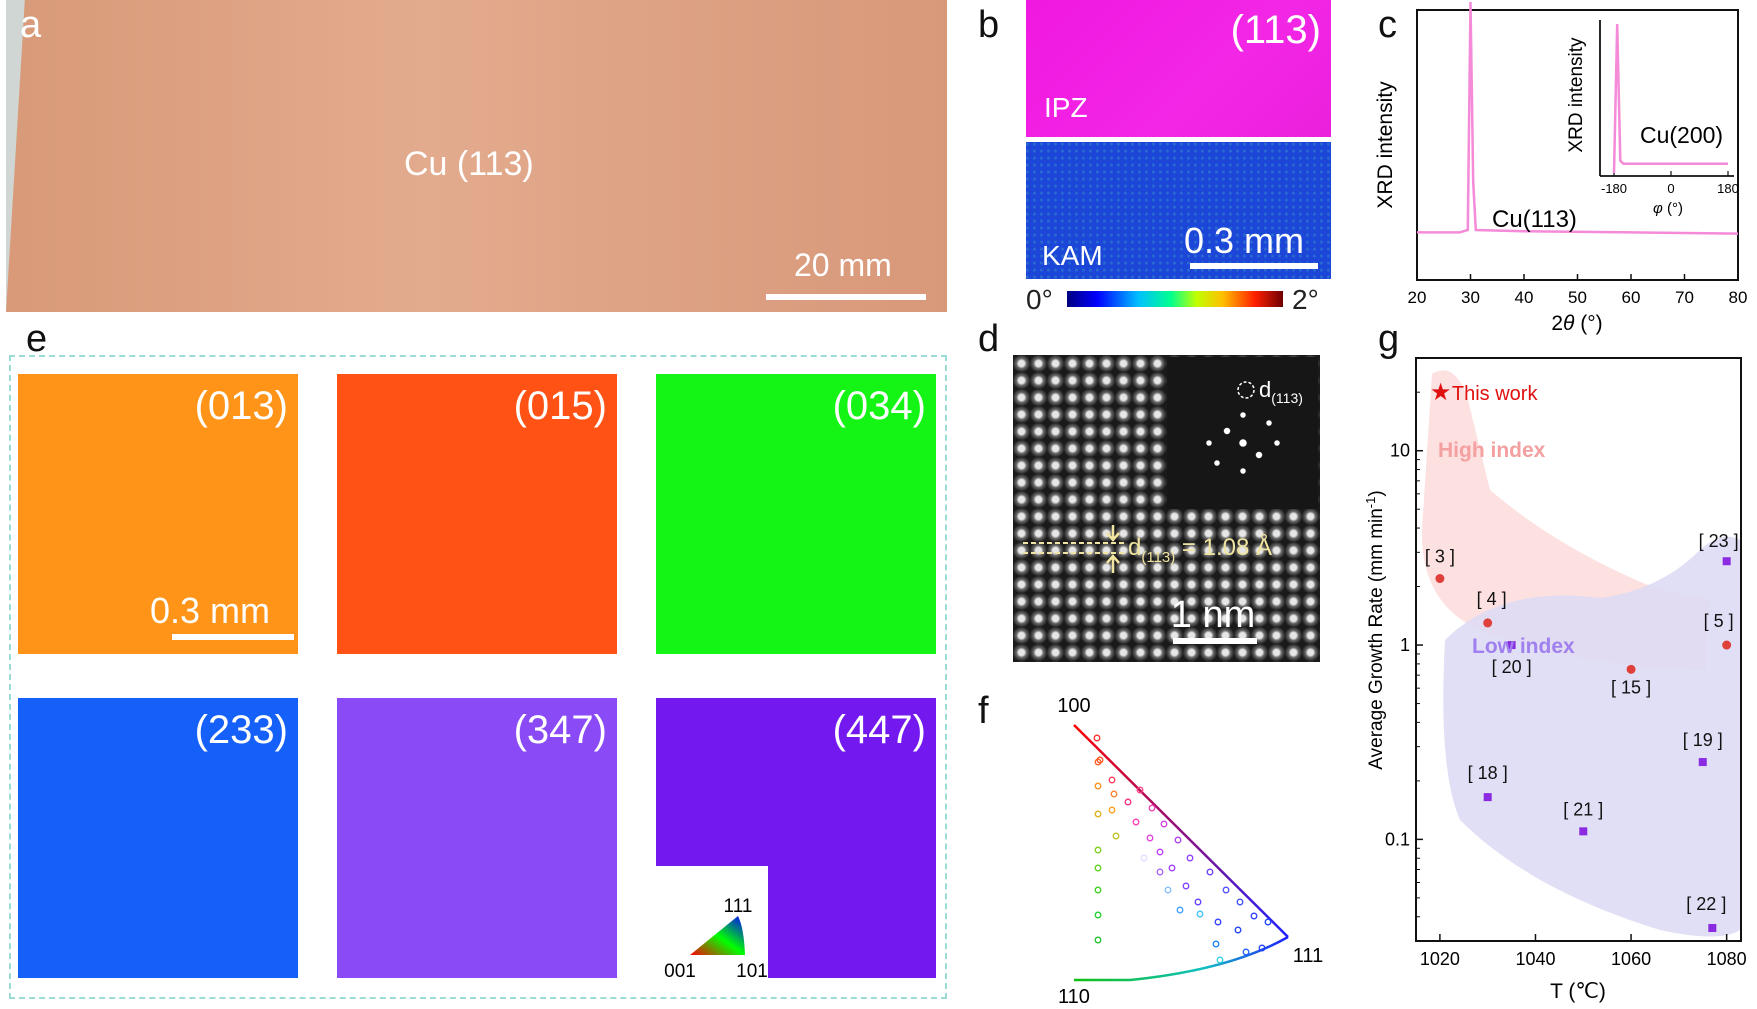 This screenshot has height=1009, width=1757. I want to click on xrd-xtick-label: 80, so click(1738, 297).